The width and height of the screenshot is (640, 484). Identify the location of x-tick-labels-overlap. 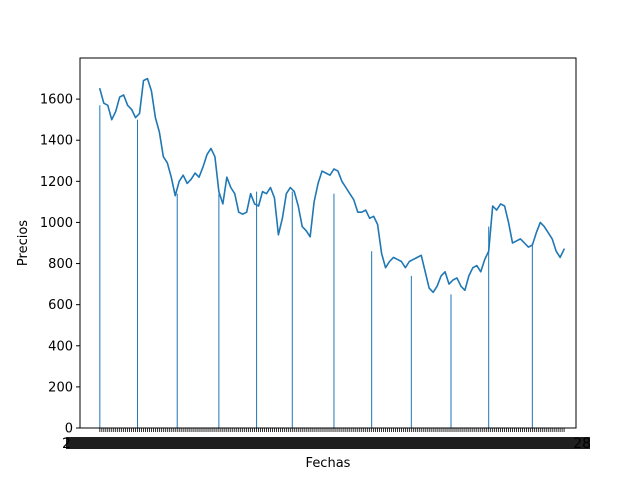
(328, 443).